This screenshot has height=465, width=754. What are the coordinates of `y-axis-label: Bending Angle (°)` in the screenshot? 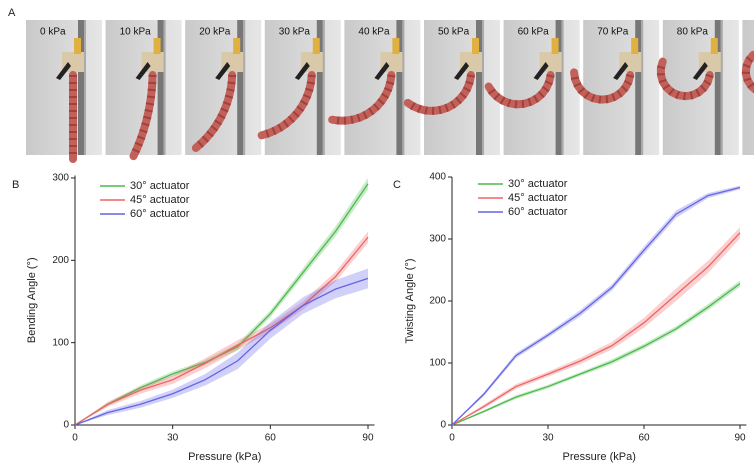 It's located at (32, 300).